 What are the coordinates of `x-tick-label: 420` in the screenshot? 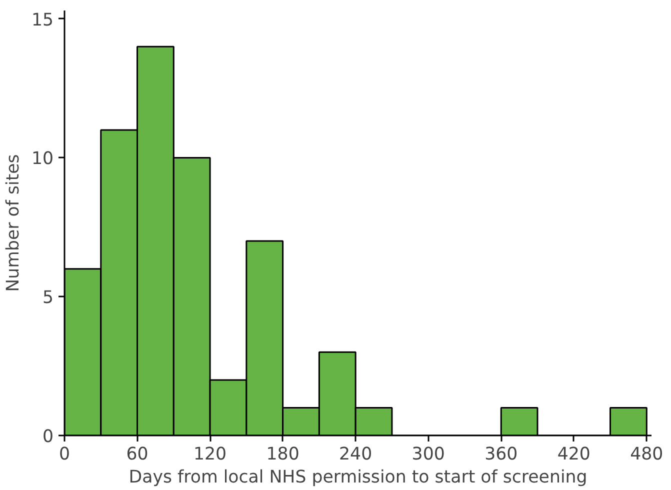 It's located at (573, 454).